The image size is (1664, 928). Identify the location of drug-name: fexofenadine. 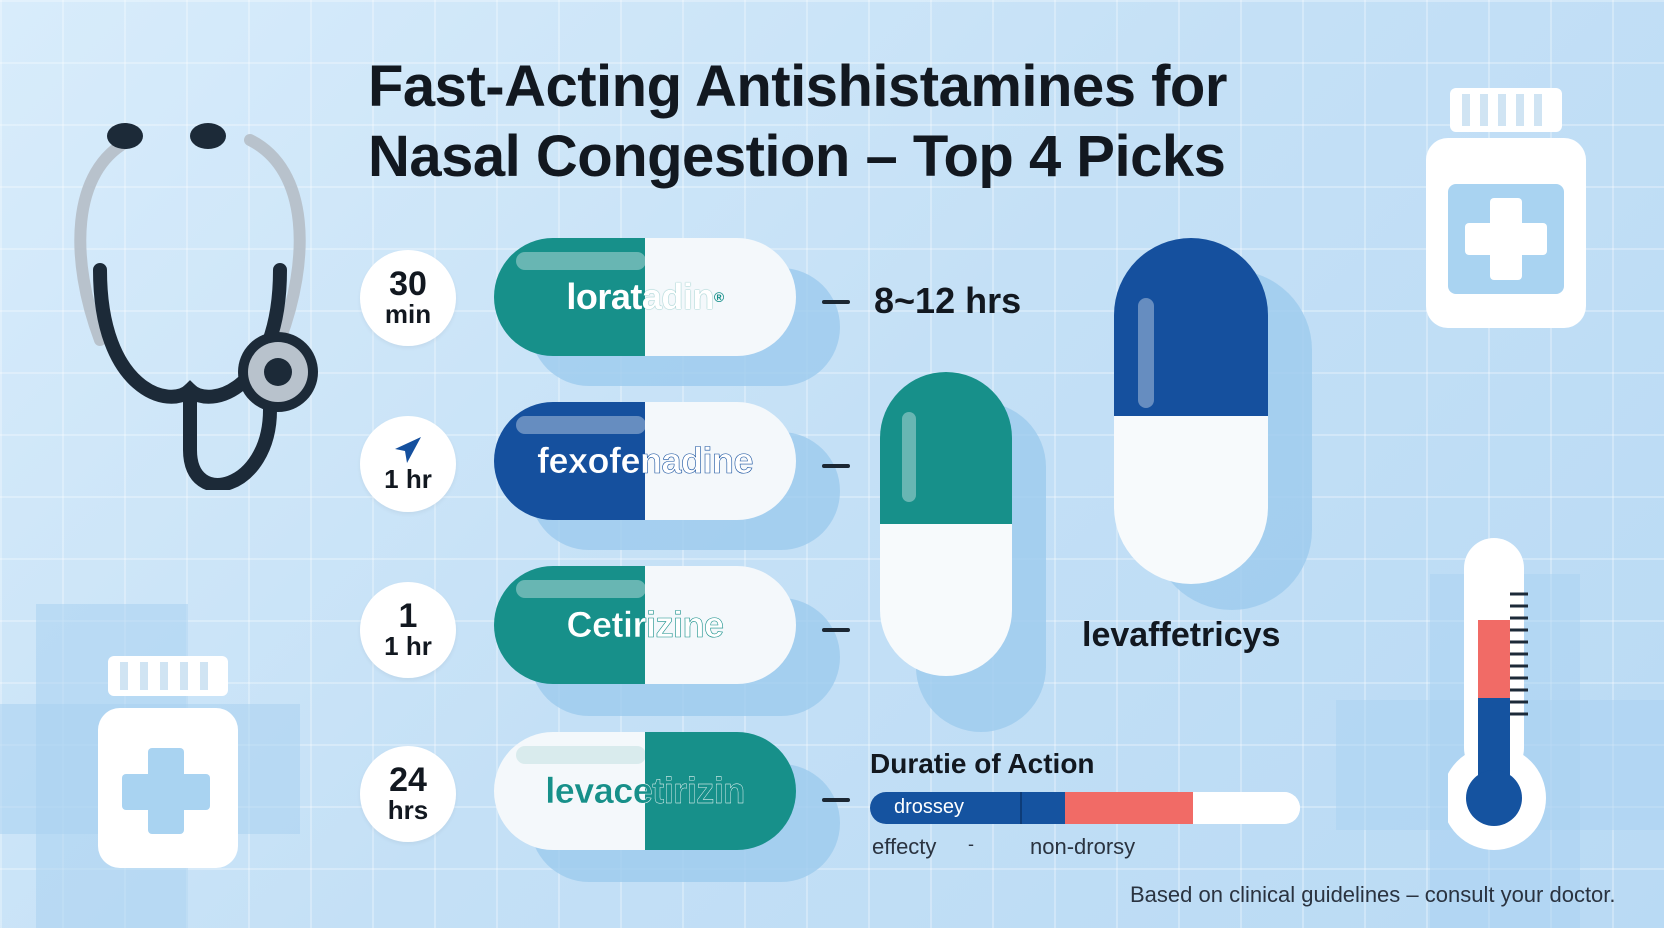
(645, 461).